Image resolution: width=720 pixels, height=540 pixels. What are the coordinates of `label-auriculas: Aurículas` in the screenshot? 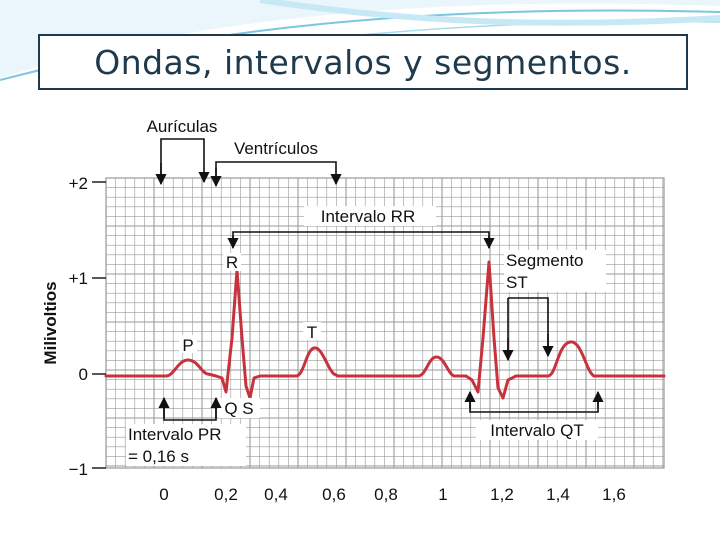 It's located at (182, 126).